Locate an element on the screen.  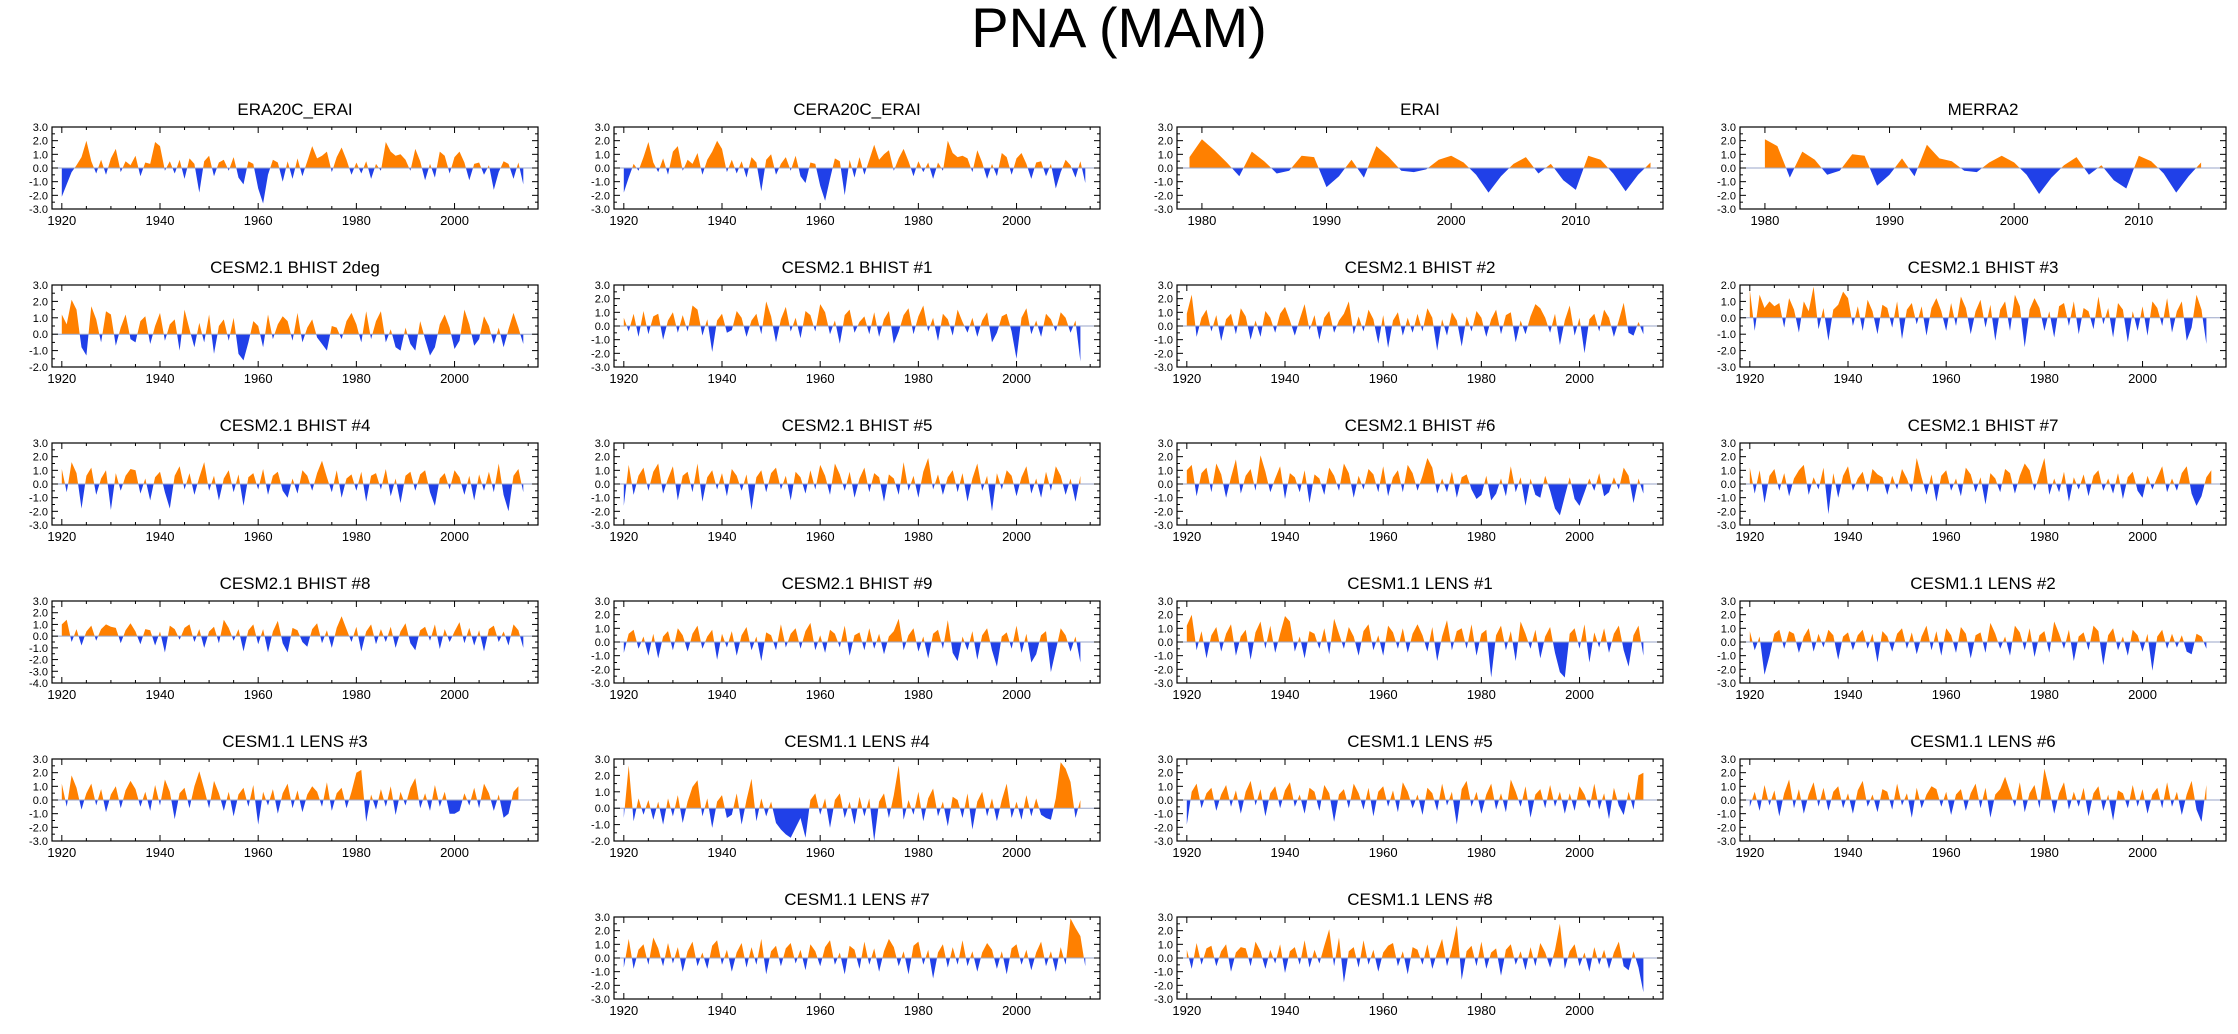
plot-frame is located at coordinates (295, 642).